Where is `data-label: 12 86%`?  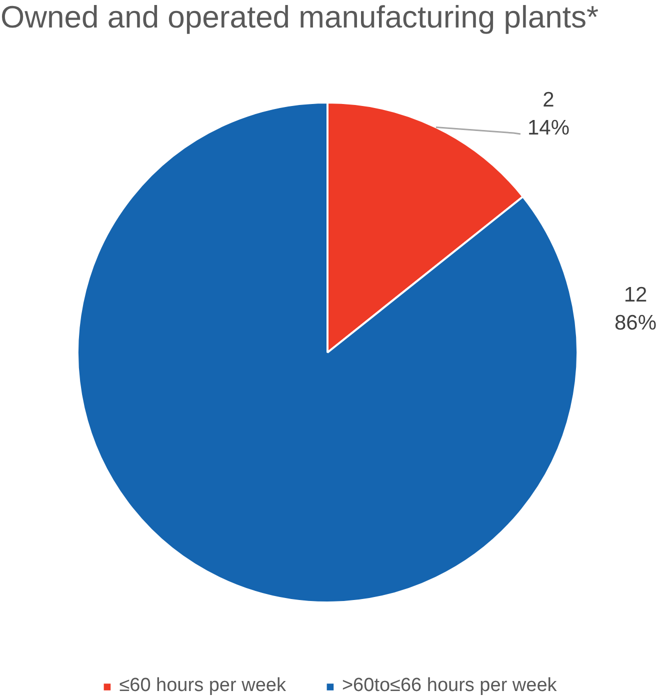
data-label: 12 86% is located at coordinates (635, 309).